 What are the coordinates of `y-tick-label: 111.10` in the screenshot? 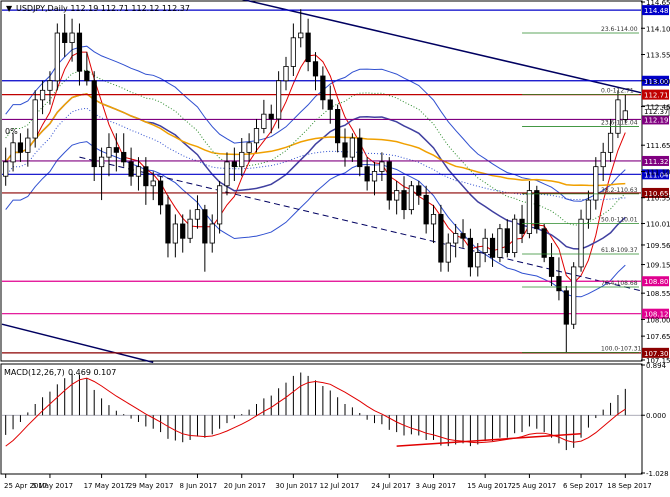 It's located at (658, 172).